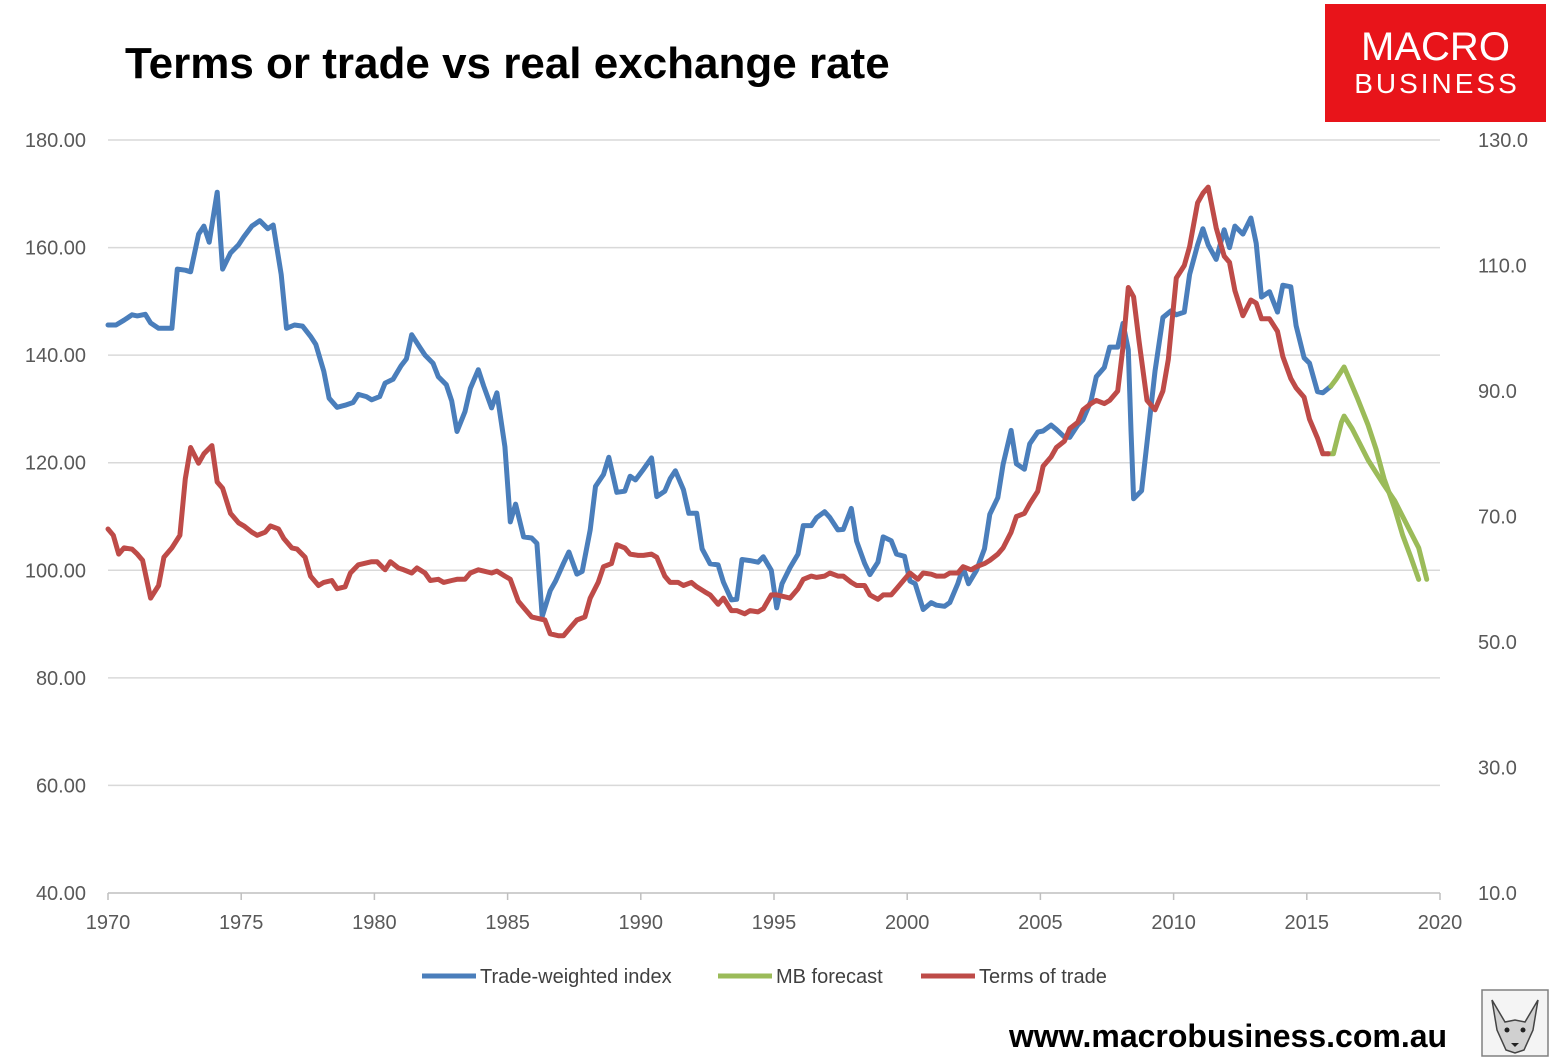  What do you see at coordinates (374, 923) in the screenshot?
I see `x-tick-label: 1980` at bounding box center [374, 923].